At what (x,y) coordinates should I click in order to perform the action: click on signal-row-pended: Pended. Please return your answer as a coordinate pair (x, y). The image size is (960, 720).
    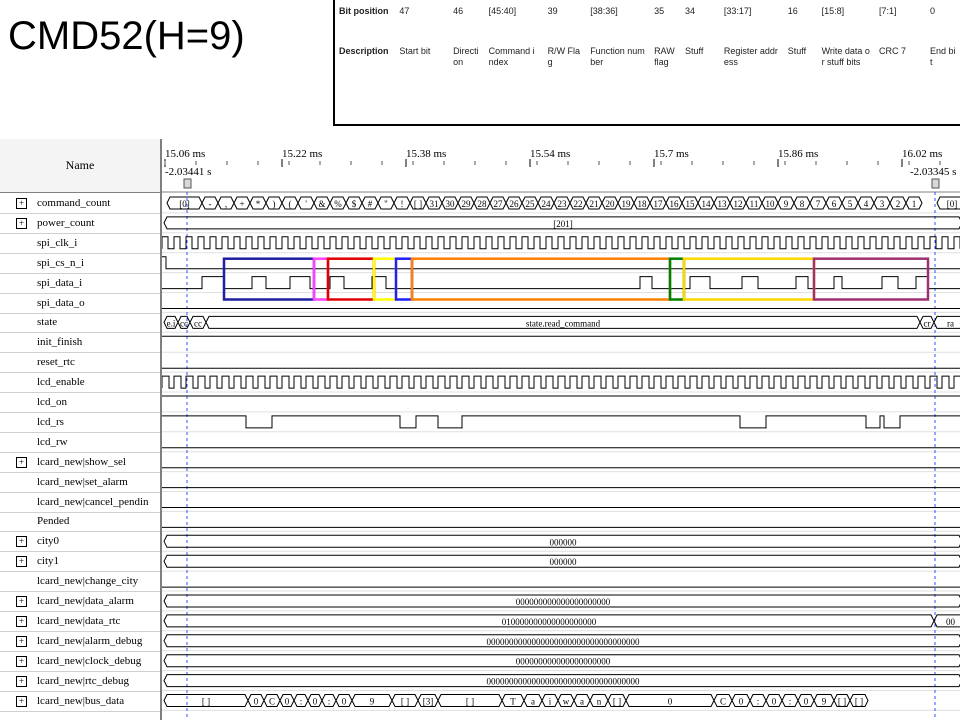
    Looking at the image, I should click on (80, 522).